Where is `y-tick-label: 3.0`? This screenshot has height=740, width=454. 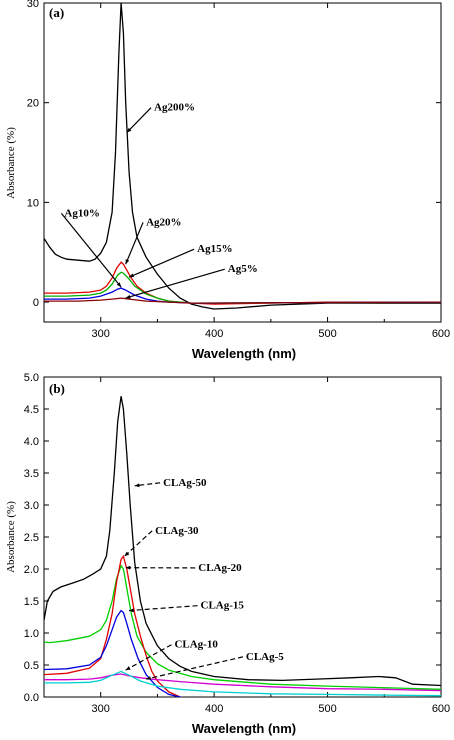
y-tick-label: 3.0 is located at coordinates (31, 506).